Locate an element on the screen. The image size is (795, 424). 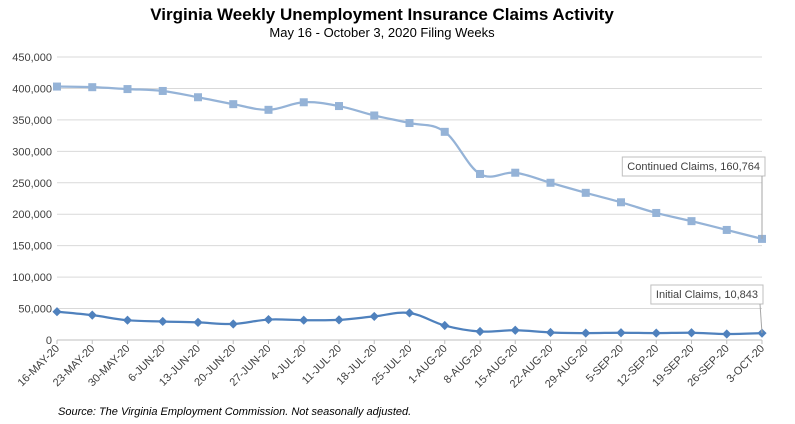
initial-claims-callout-box is located at coordinates (707, 294).